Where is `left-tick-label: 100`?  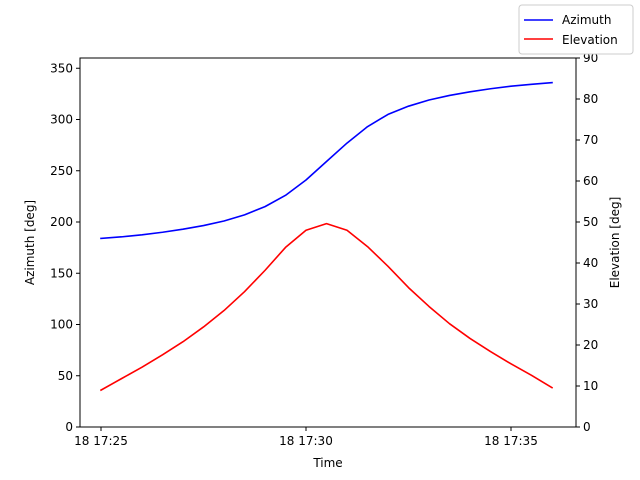 left-tick-label: 100 is located at coordinates (61, 325).